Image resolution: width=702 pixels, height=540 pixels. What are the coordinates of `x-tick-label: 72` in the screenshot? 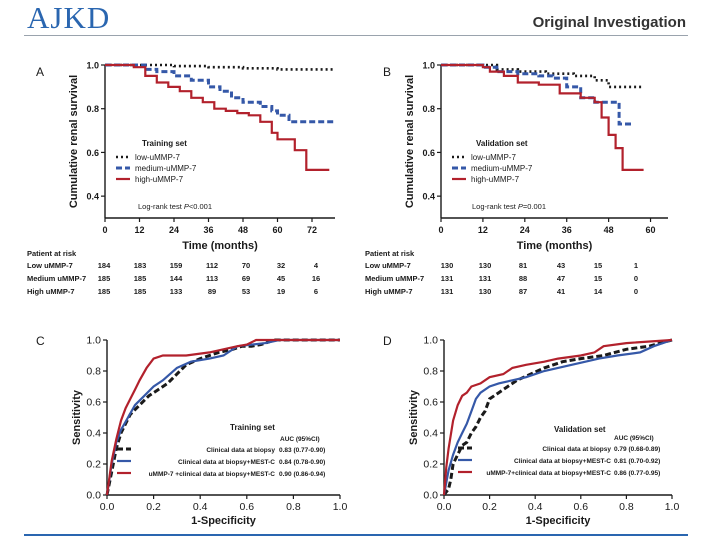 It's located at (312, 230).